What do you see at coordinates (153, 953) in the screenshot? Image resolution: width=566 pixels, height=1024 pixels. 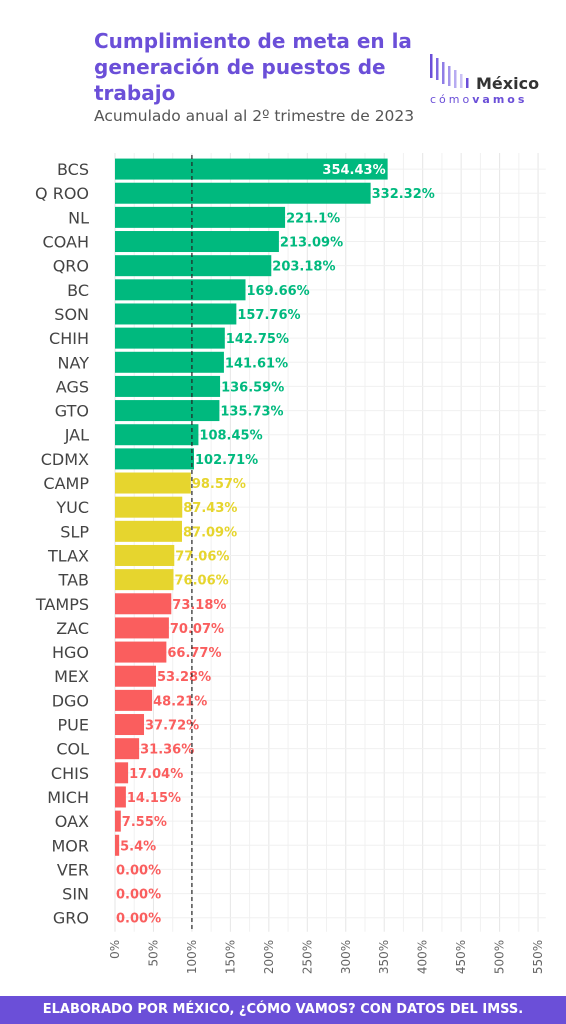 I see `x-tick-label: 50%` at bounding box center [153, 953].